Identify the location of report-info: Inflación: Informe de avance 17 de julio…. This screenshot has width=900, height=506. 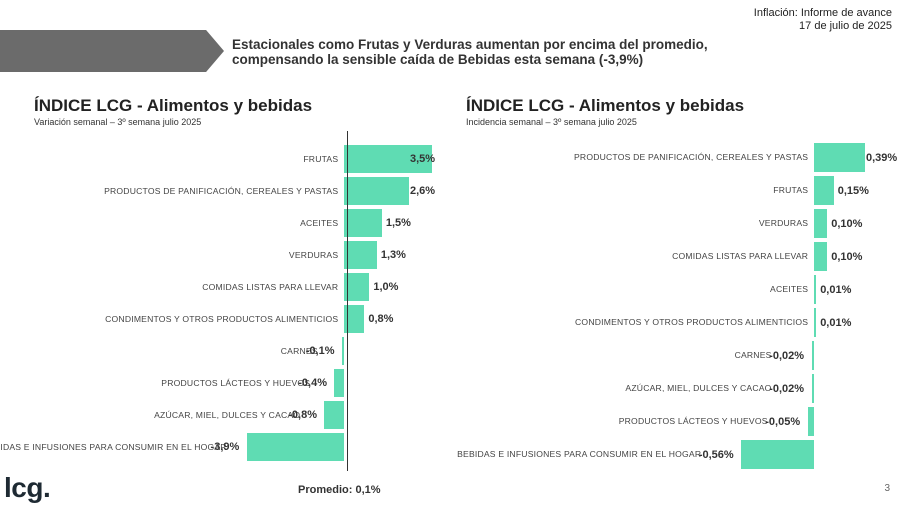
(823, 20).